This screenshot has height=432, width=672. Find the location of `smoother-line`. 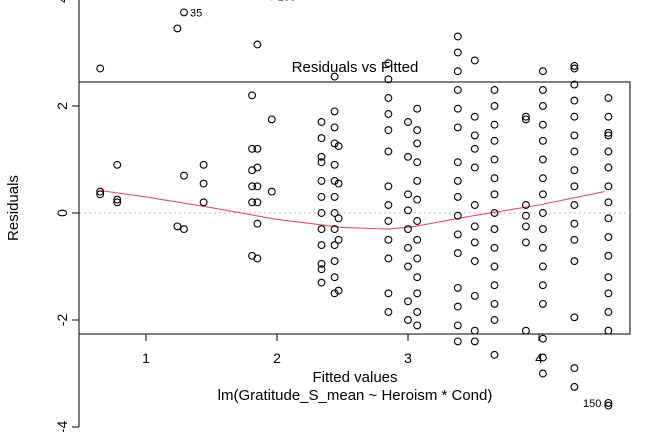

smoother-line is located at coordinates (352, 209).